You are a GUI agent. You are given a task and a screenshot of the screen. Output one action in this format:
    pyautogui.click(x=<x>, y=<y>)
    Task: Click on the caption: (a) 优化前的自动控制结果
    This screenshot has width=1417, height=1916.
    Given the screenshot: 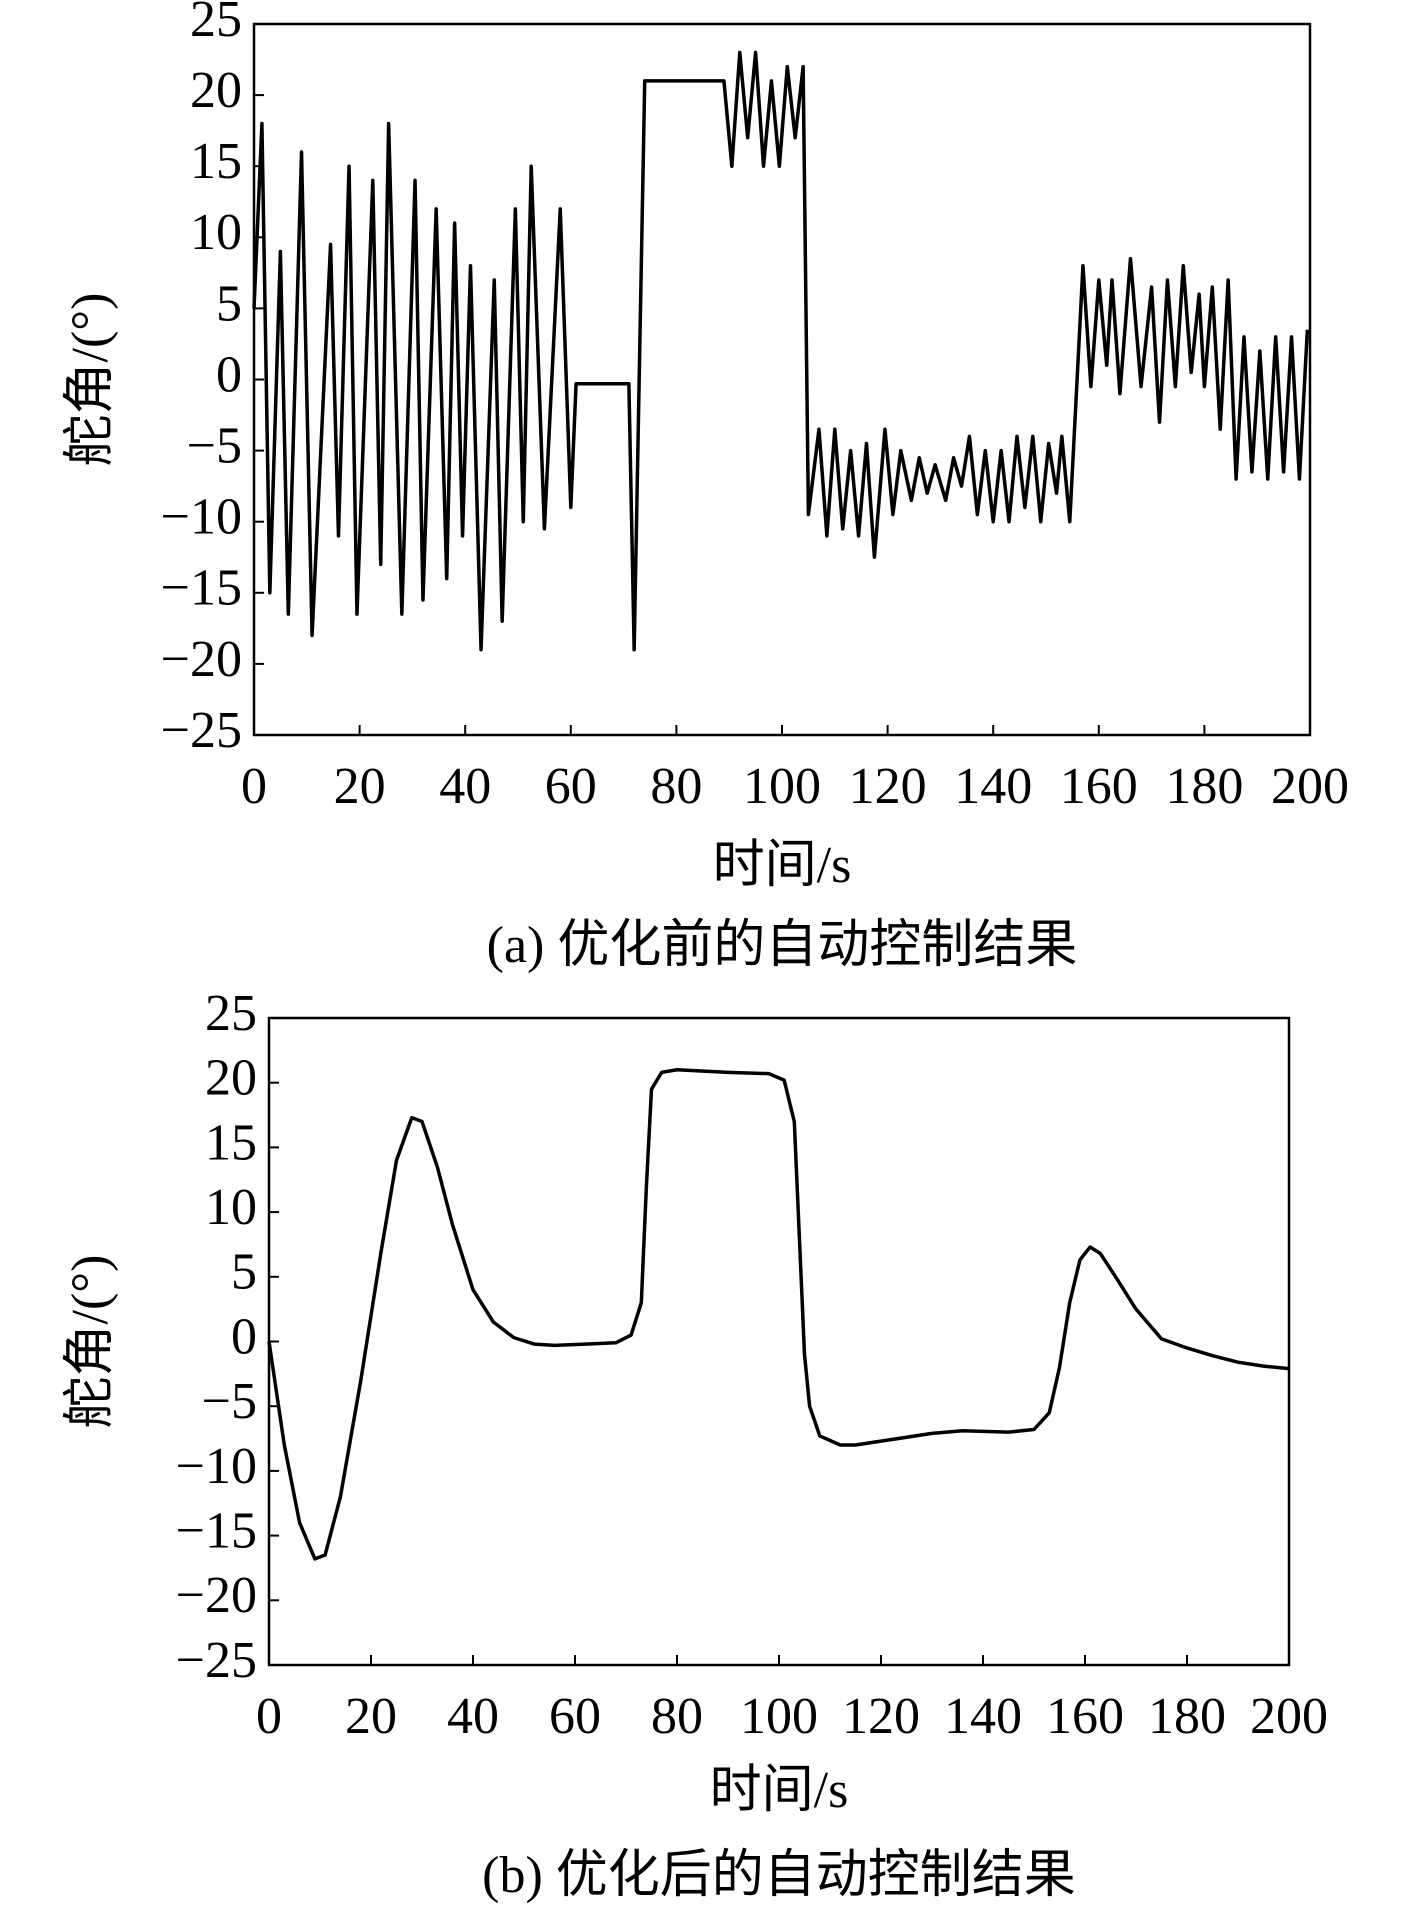 What is the action you would take?
    pyautogui.click(x=782, y=945)
    